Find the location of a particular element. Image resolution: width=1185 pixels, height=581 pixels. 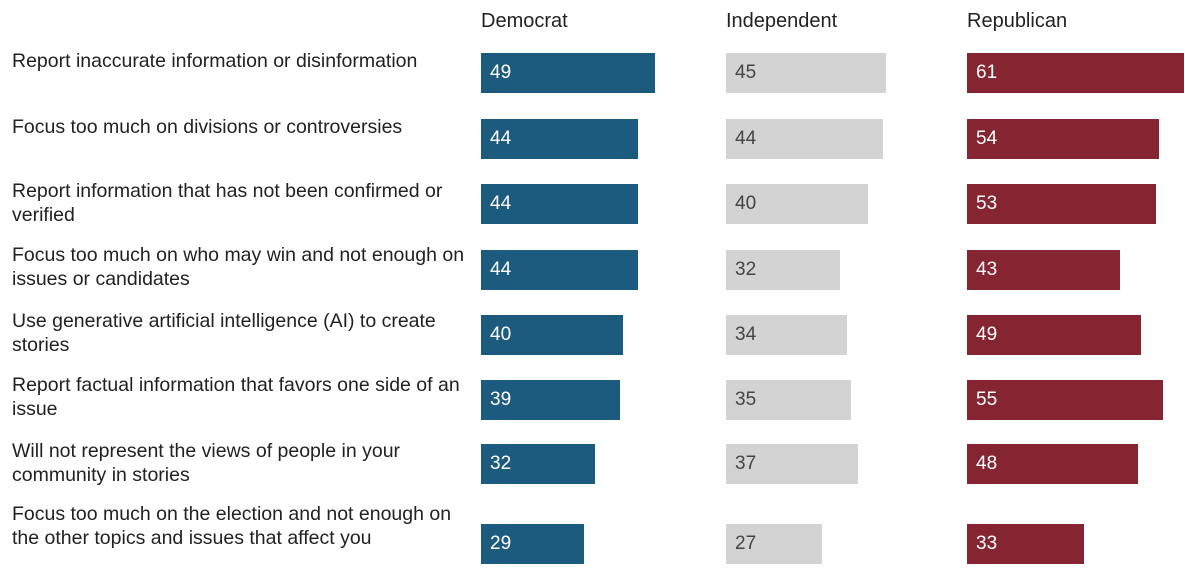

bar-value-label: 53 is located at coordinates (987, 203).